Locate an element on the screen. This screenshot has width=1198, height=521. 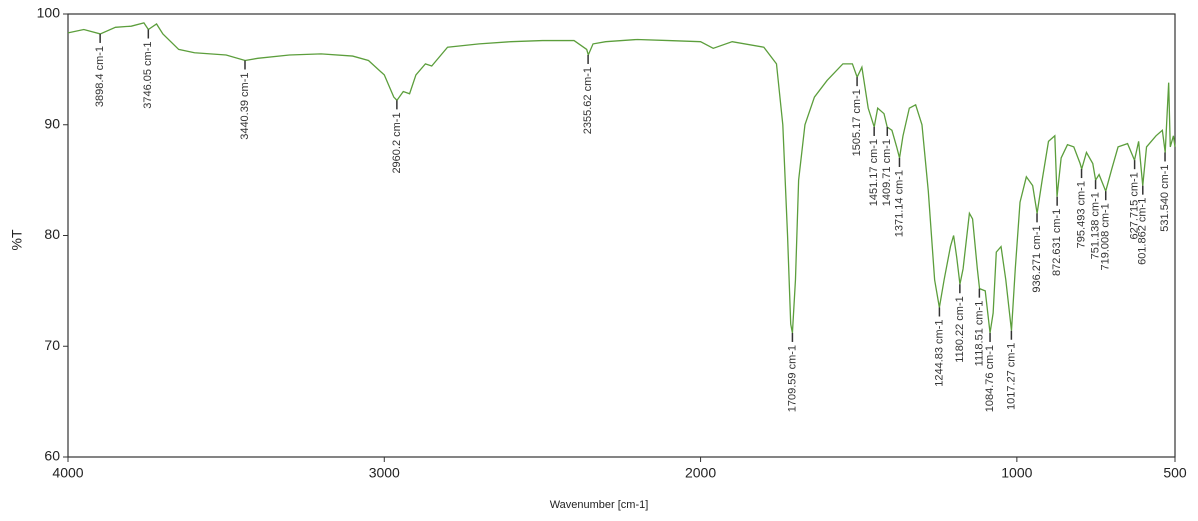
x-tick-label: 4000 is located at coordinates (67, 473).